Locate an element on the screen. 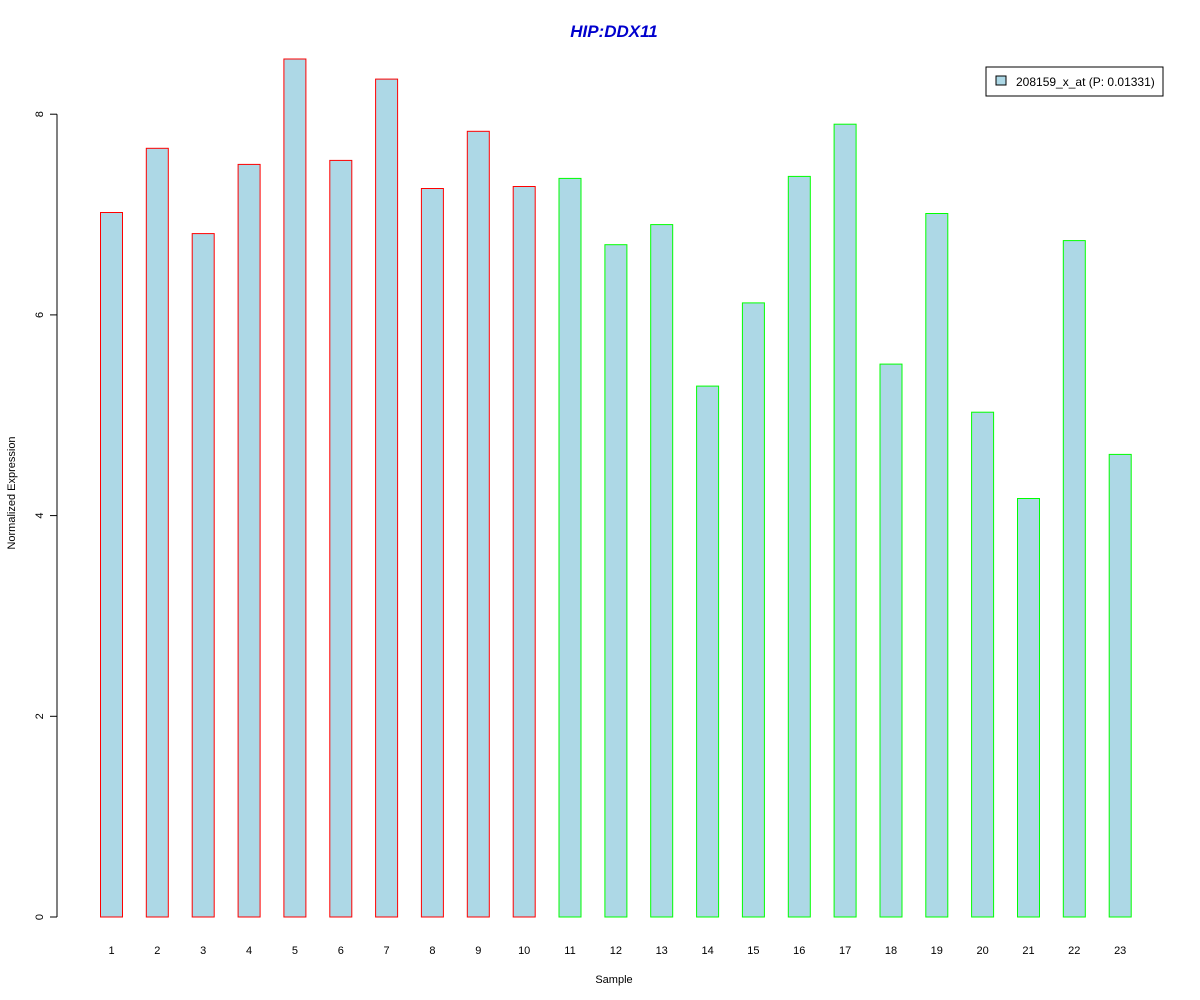 Image resolution: width=1200 pixels, height=1000 pixels. x-tick-label: 5 is located at coordinates (295, 951).